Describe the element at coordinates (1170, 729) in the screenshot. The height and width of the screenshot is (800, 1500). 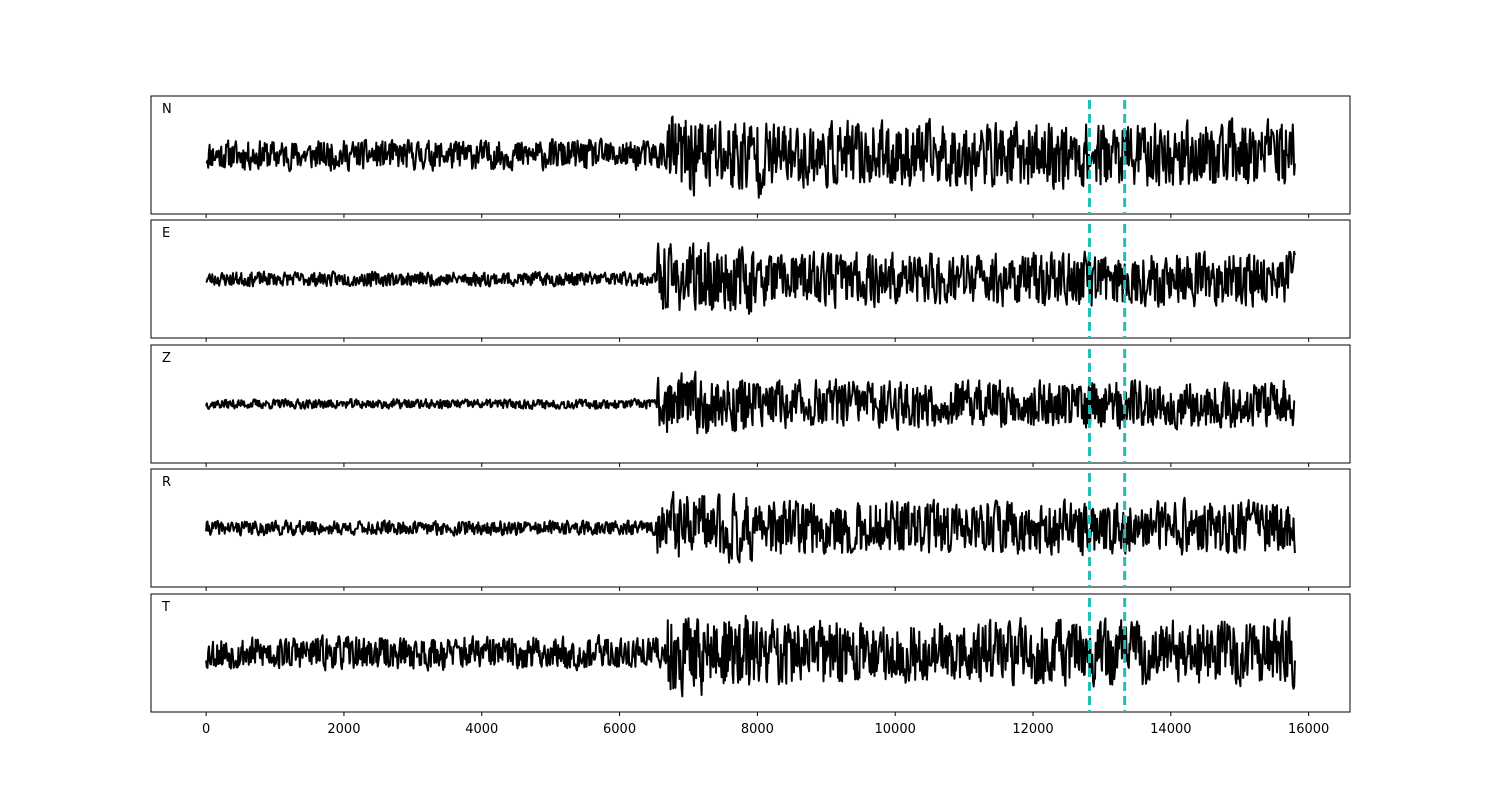
I see `x-tick-label: 14000` at that location.